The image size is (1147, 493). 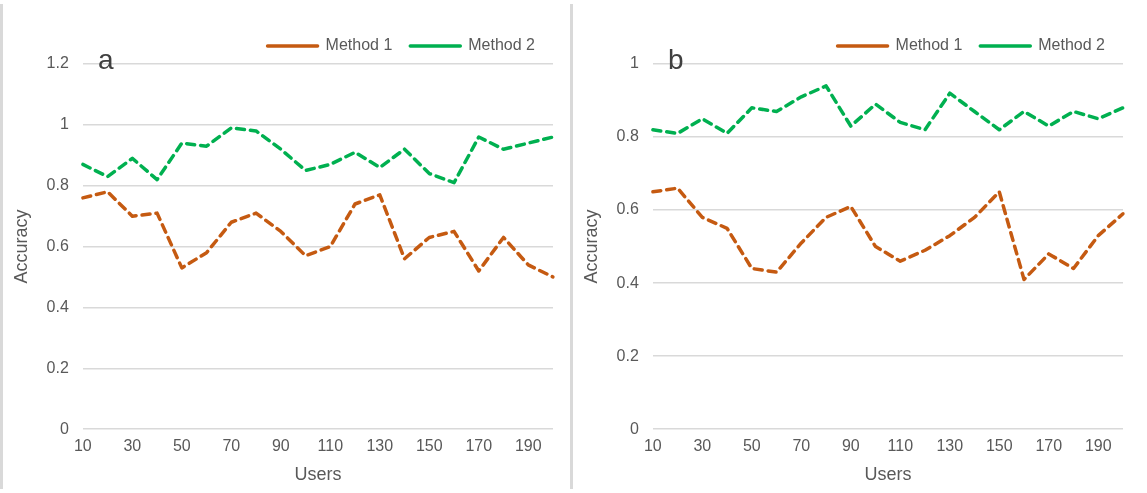 I want to click on chart-title: b, so click(x=676, y=60).